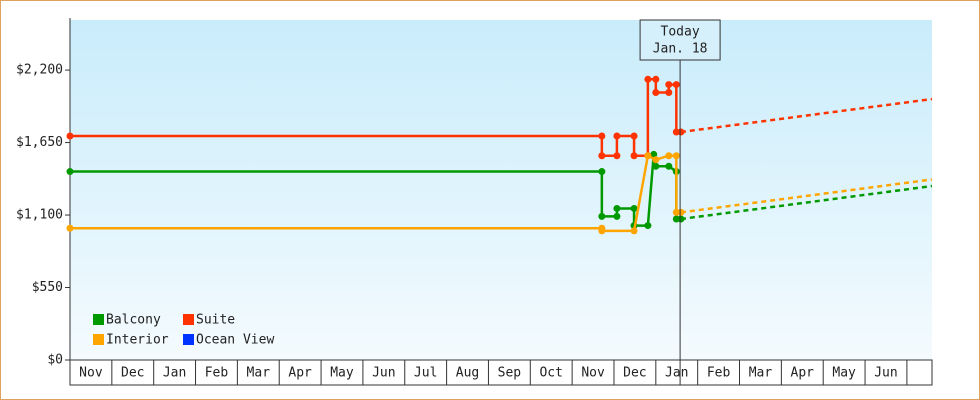 The width and height of the screenshot is (980, 400). Describe the element at coordinates (39, 70) in the screenshot. I see `y-tick-label: $2,200` at that location.